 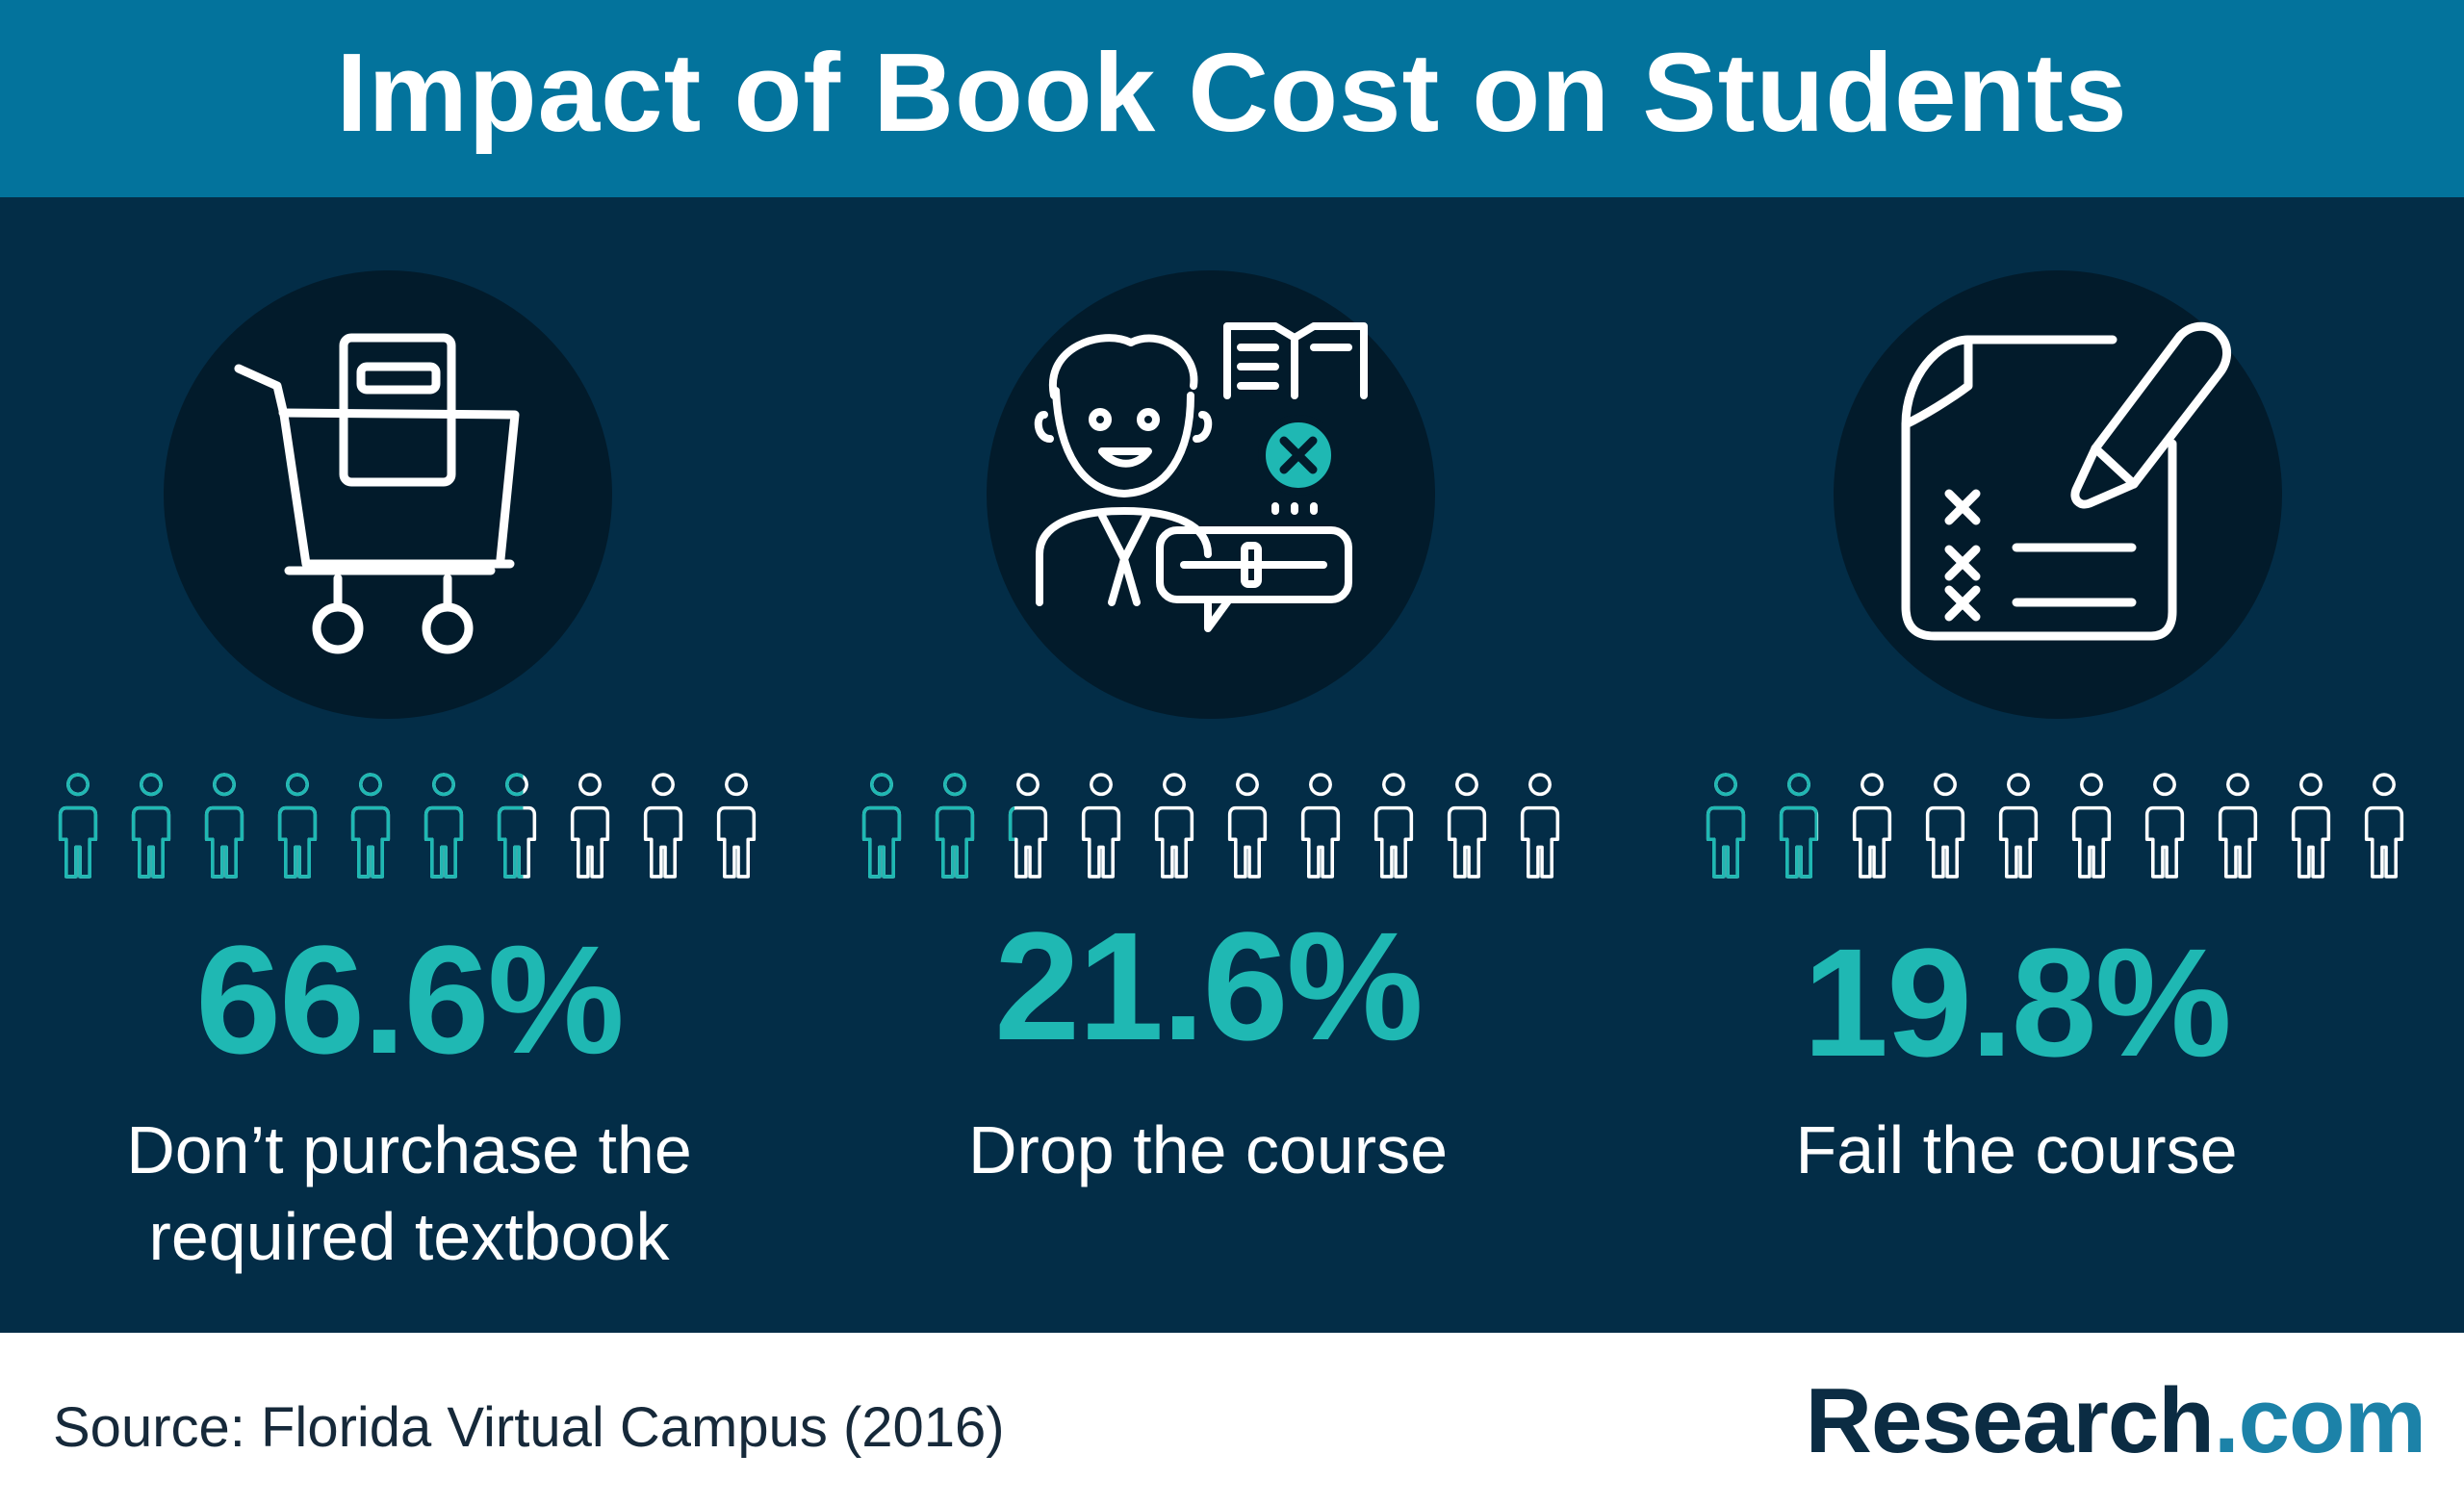 I want to click on brand-logo: Research.com, so click(x=2116, y=1421).